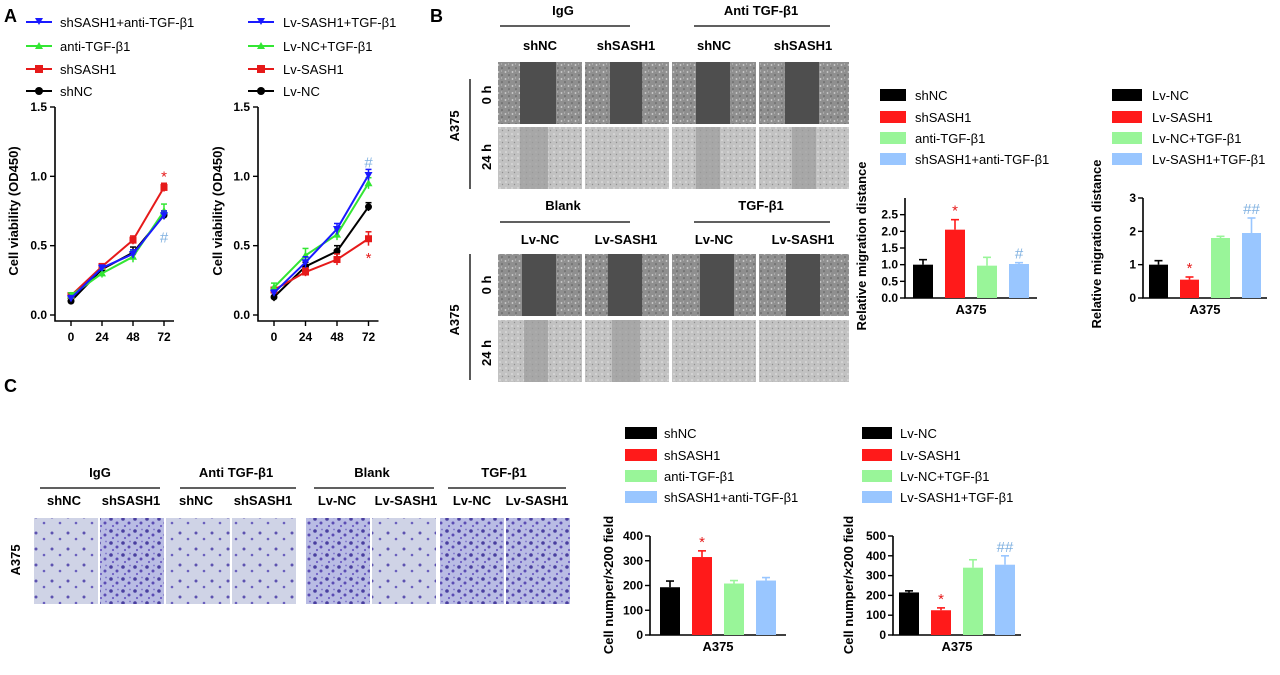 This screenshot has height=675, width=1280. Describe the element at coordinates (372, 472) in the screenshot. I see `group-header: Blank` at that location.